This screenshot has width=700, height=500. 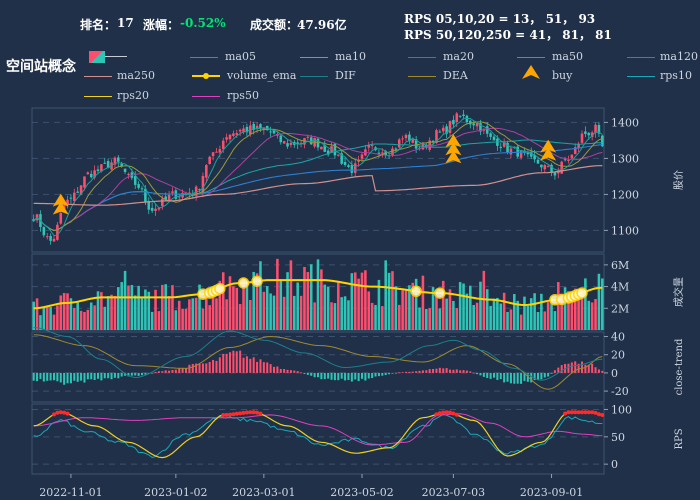 What do you see at coordinates (206, 96) in the screenshot?
I see `legend-rps50-line` at bounding box center [206, 96].